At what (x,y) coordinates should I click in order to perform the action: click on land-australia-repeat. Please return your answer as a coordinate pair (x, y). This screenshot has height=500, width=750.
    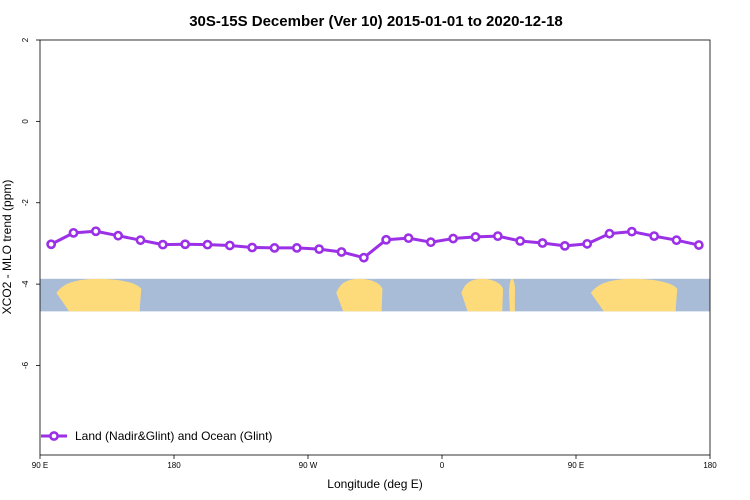
    Looking at the image, I should click on (634, 295).